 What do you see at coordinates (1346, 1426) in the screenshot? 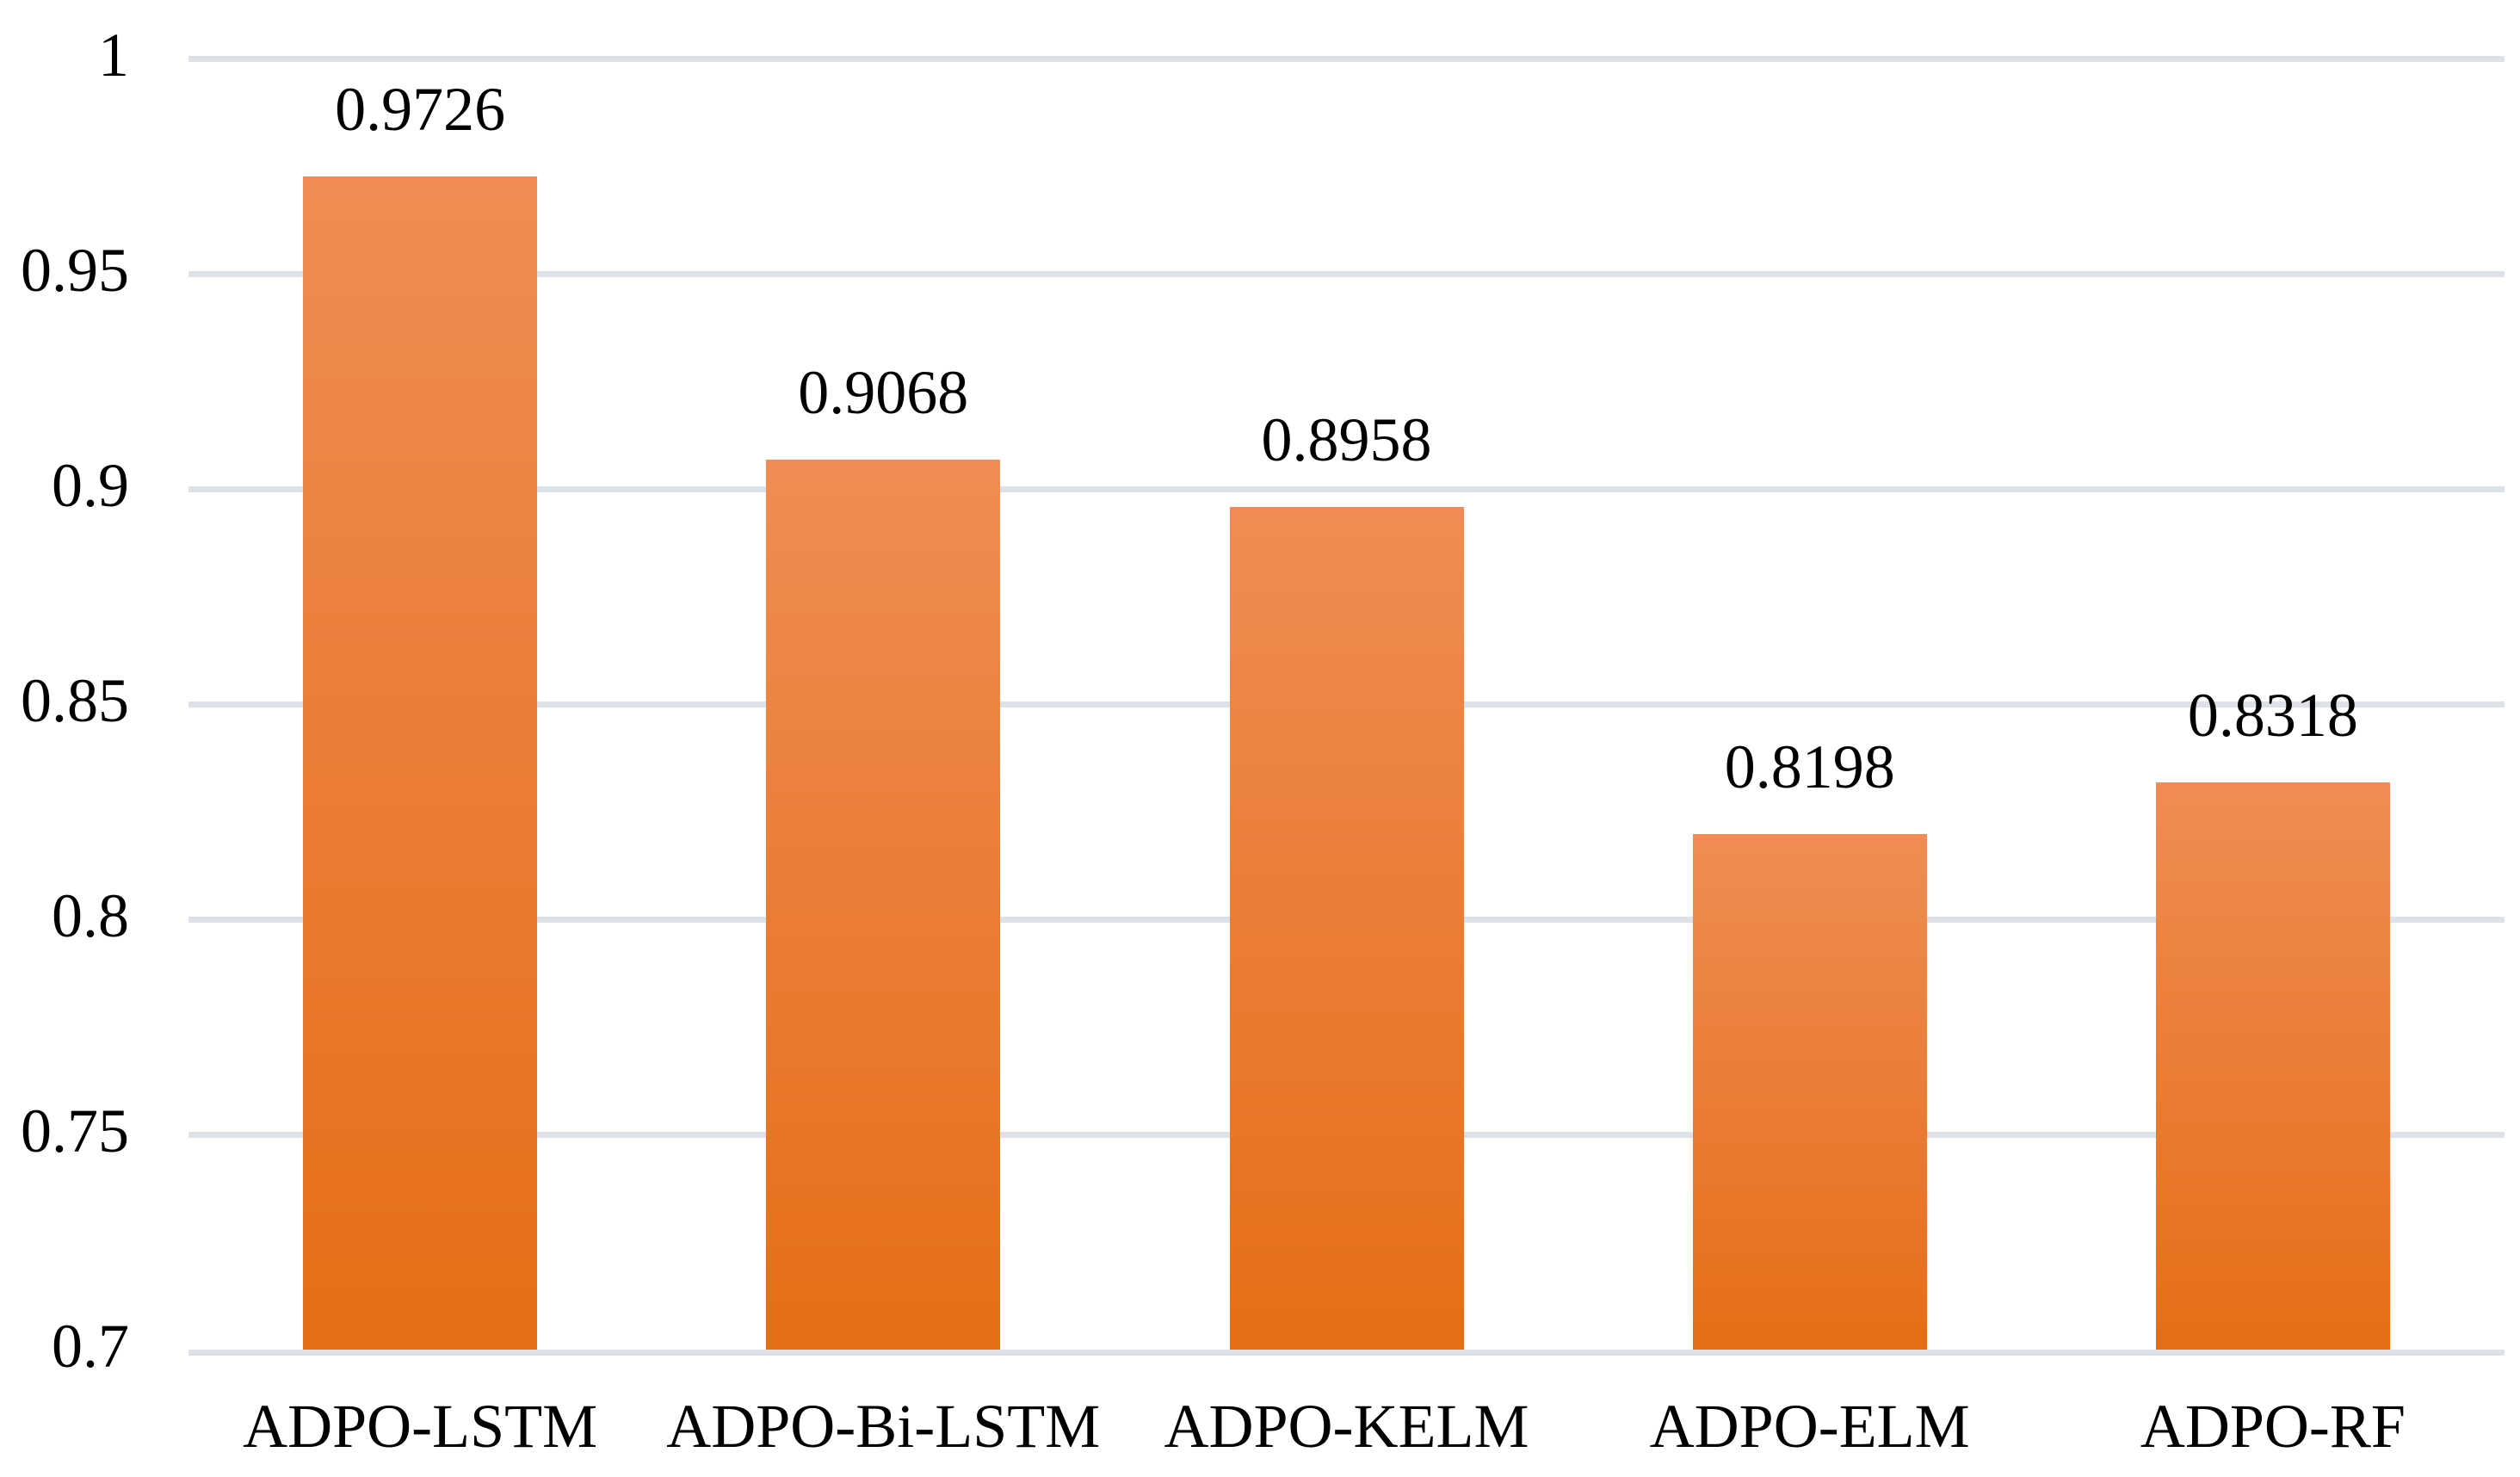
I see `x-category-label: ADPO-KELM` at bounding box center [1346, 1426].